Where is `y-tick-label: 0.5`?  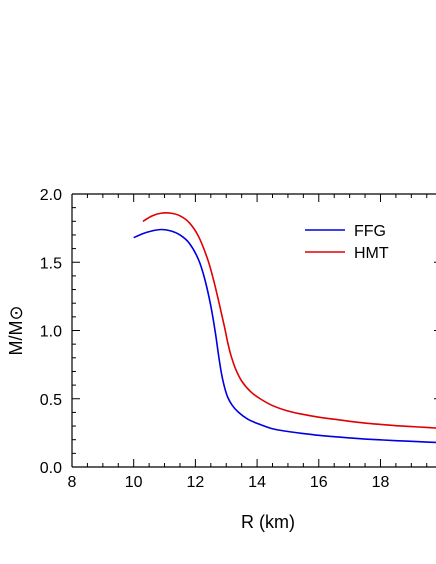 y-tick-label: 0.5 is located at coordinates (51, 400).